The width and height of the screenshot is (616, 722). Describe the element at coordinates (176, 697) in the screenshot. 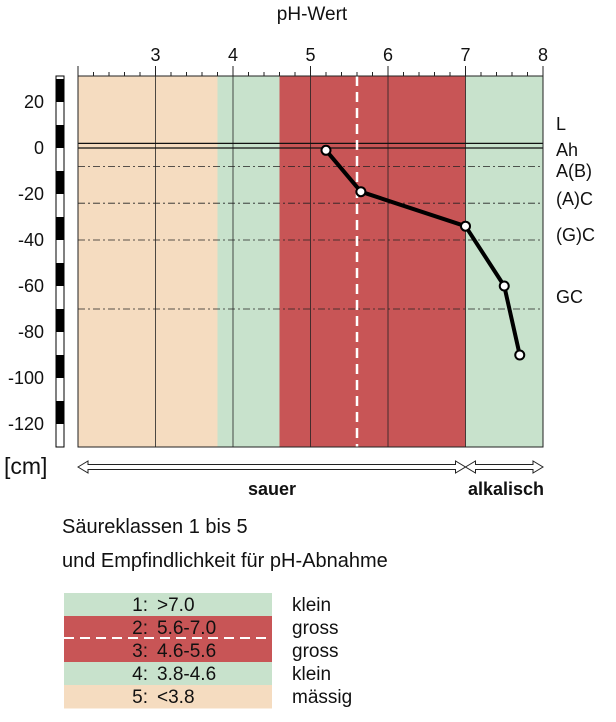

I see `legend-range: <3.8` at that location.